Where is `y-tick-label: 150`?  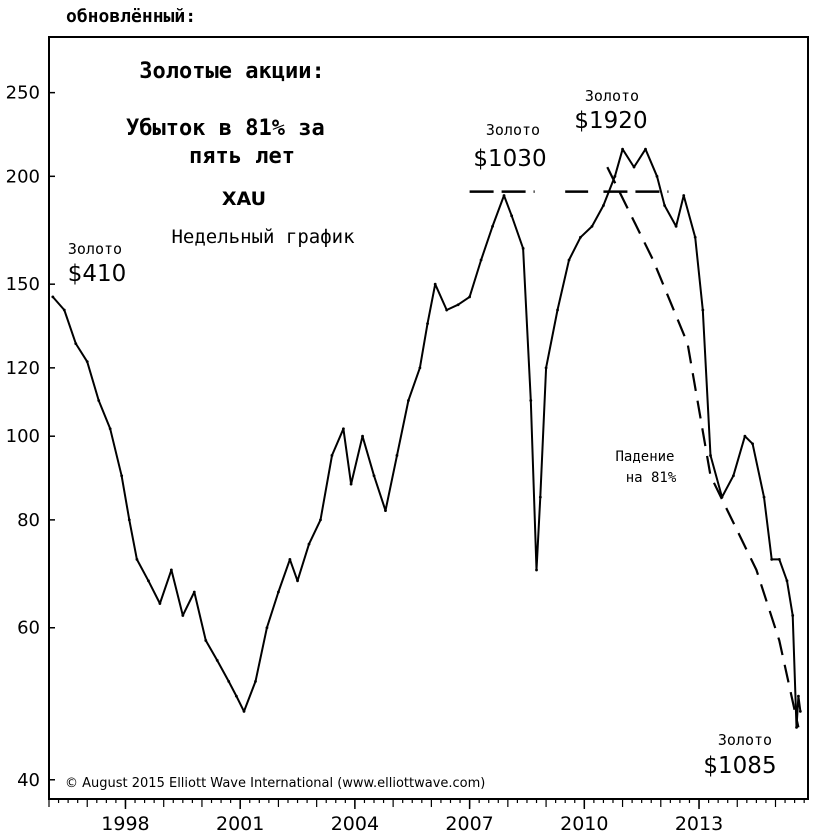 y-tick-label: 150 is located at coordinates (23, 284).